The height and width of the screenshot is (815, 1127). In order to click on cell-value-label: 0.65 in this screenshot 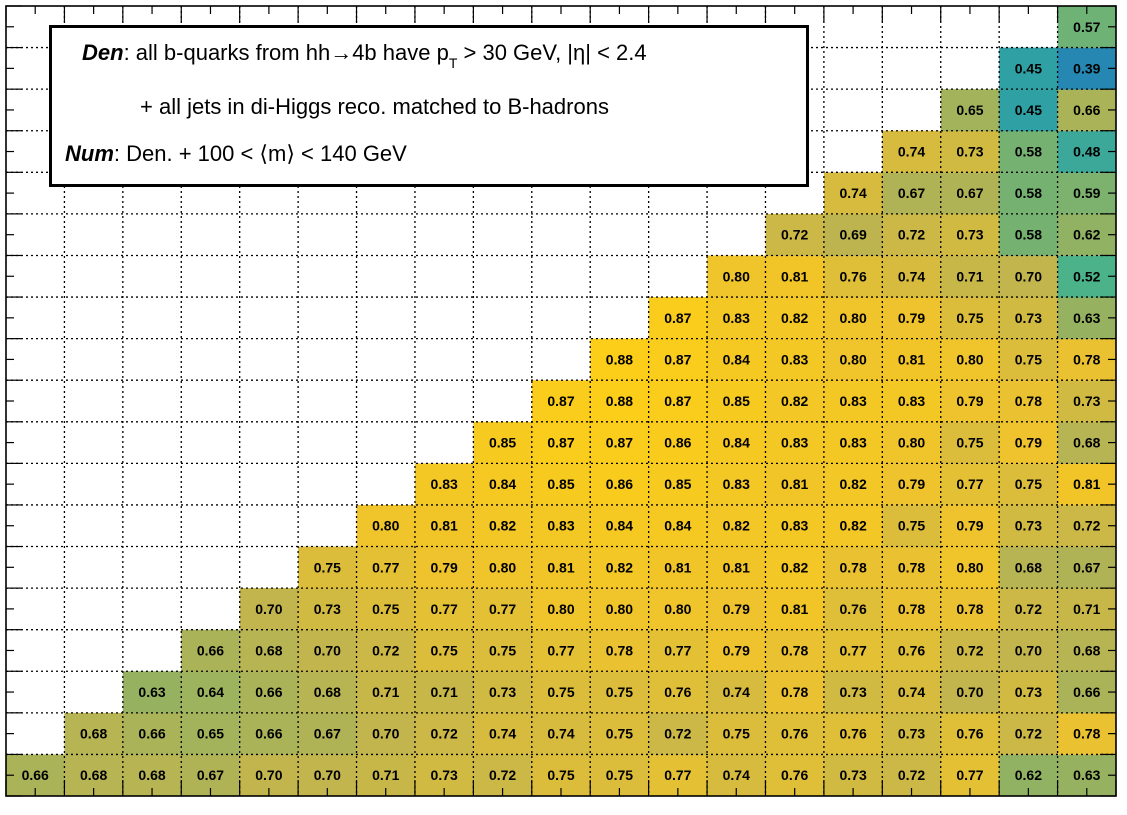, I will do `click(210, 734)`.